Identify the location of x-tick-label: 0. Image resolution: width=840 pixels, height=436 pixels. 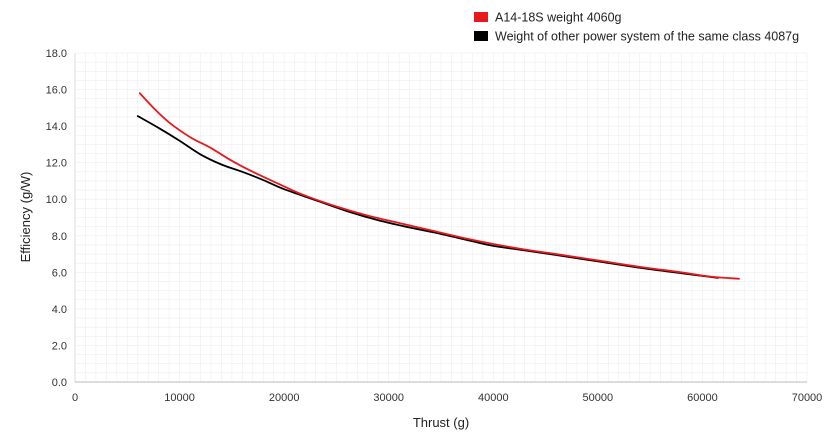
(75, 398).